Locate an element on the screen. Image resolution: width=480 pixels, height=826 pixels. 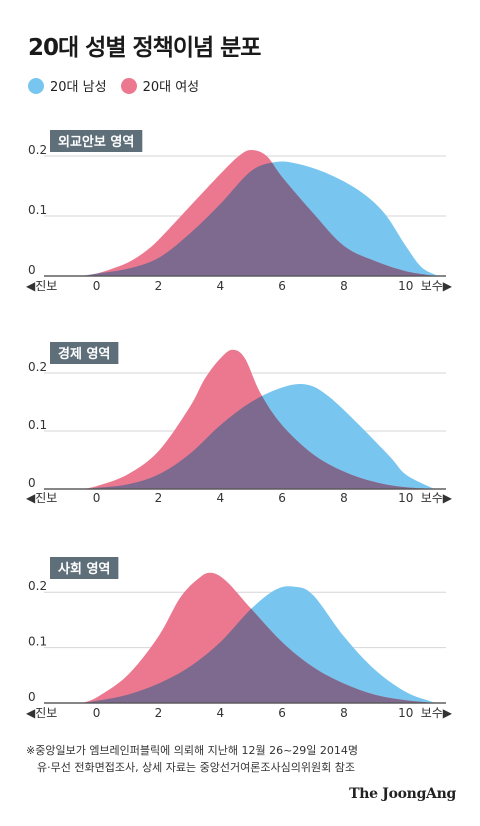
legend: 20대 남성 20대 여성 is located at coordinates (120, 85).